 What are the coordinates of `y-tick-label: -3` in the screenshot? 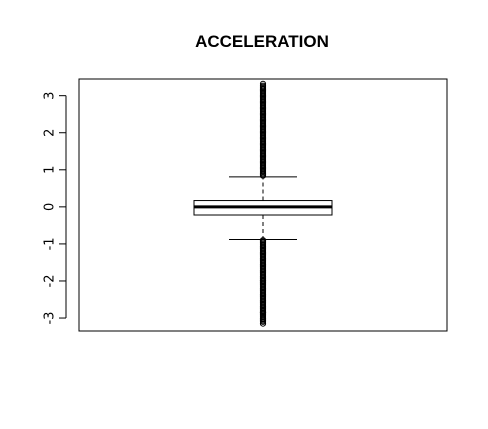 It's located at (50, 318).